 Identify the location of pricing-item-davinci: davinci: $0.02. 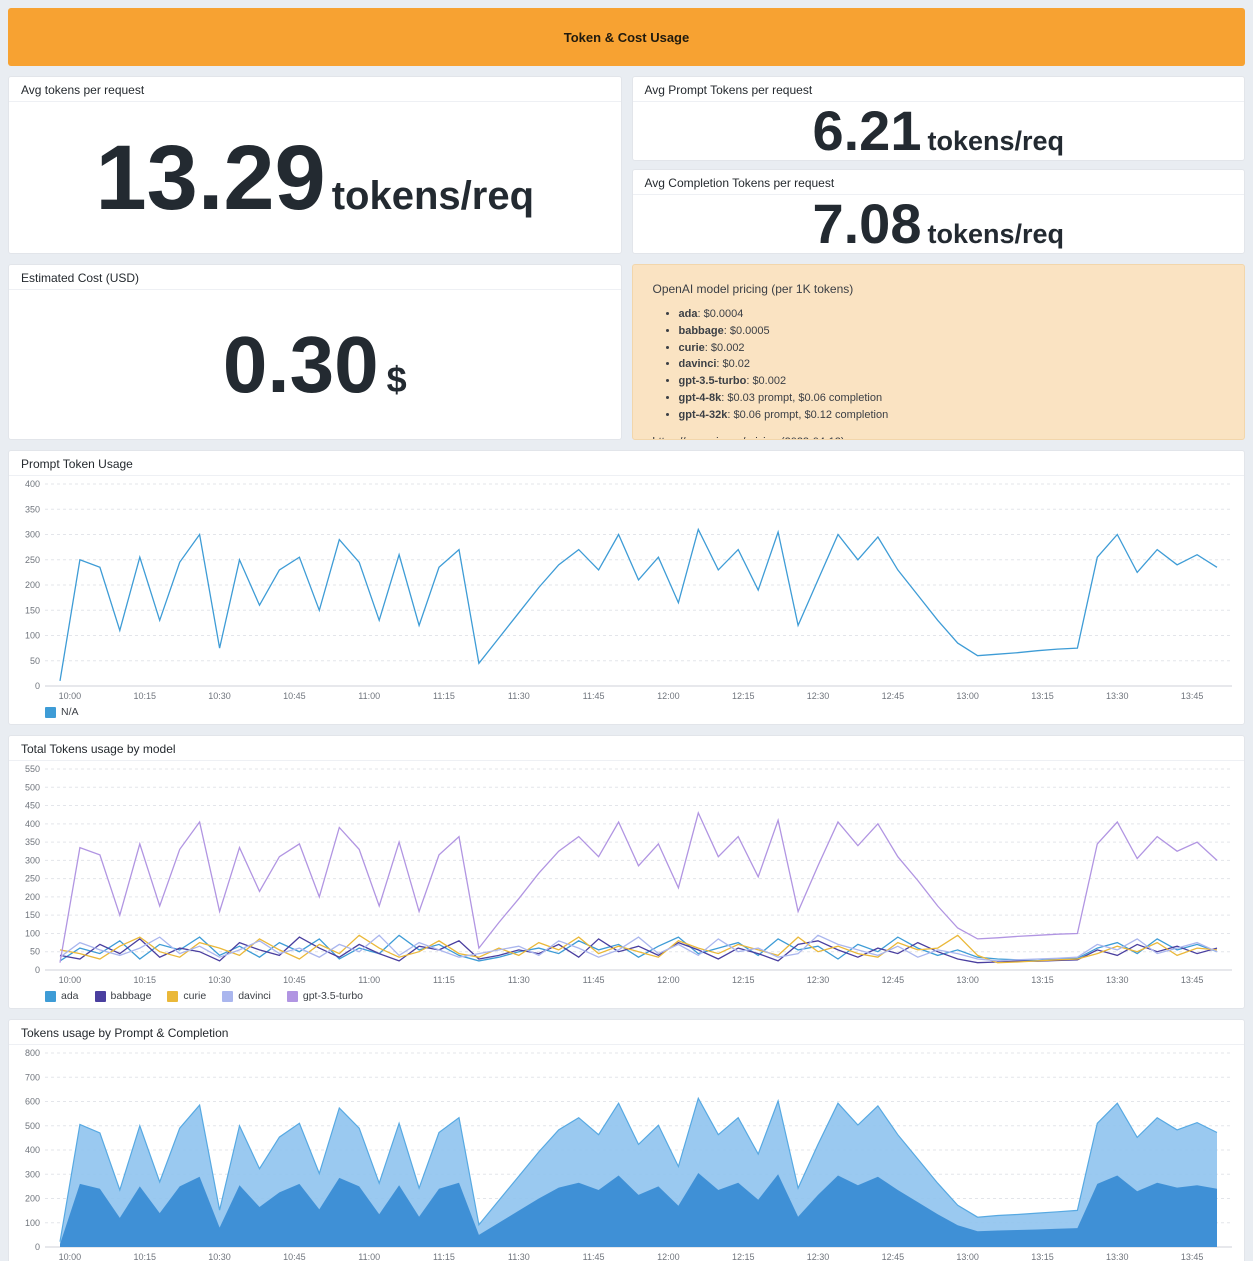
(952, 364).